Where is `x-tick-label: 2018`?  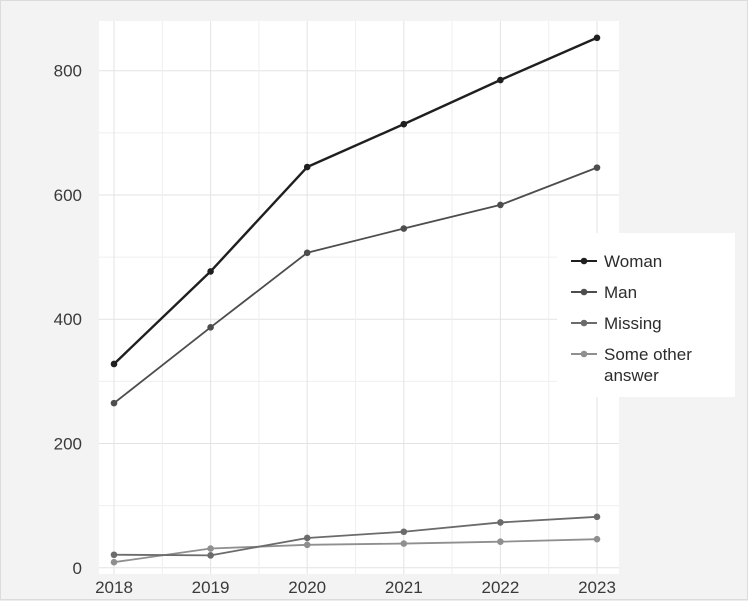 x-tick-label: 2018 is located at coordinates (114, 587).